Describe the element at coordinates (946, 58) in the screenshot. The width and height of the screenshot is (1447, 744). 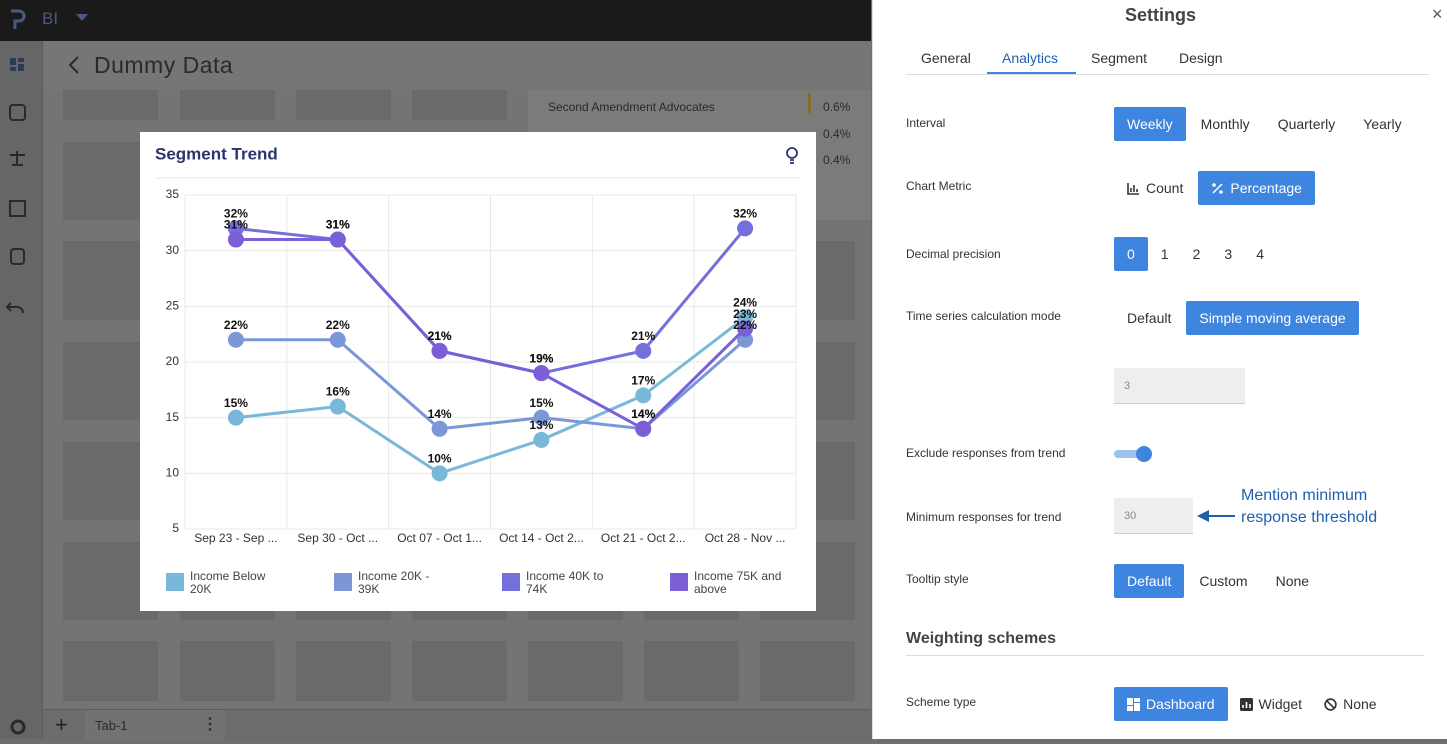
I see `tab: General` at that location.